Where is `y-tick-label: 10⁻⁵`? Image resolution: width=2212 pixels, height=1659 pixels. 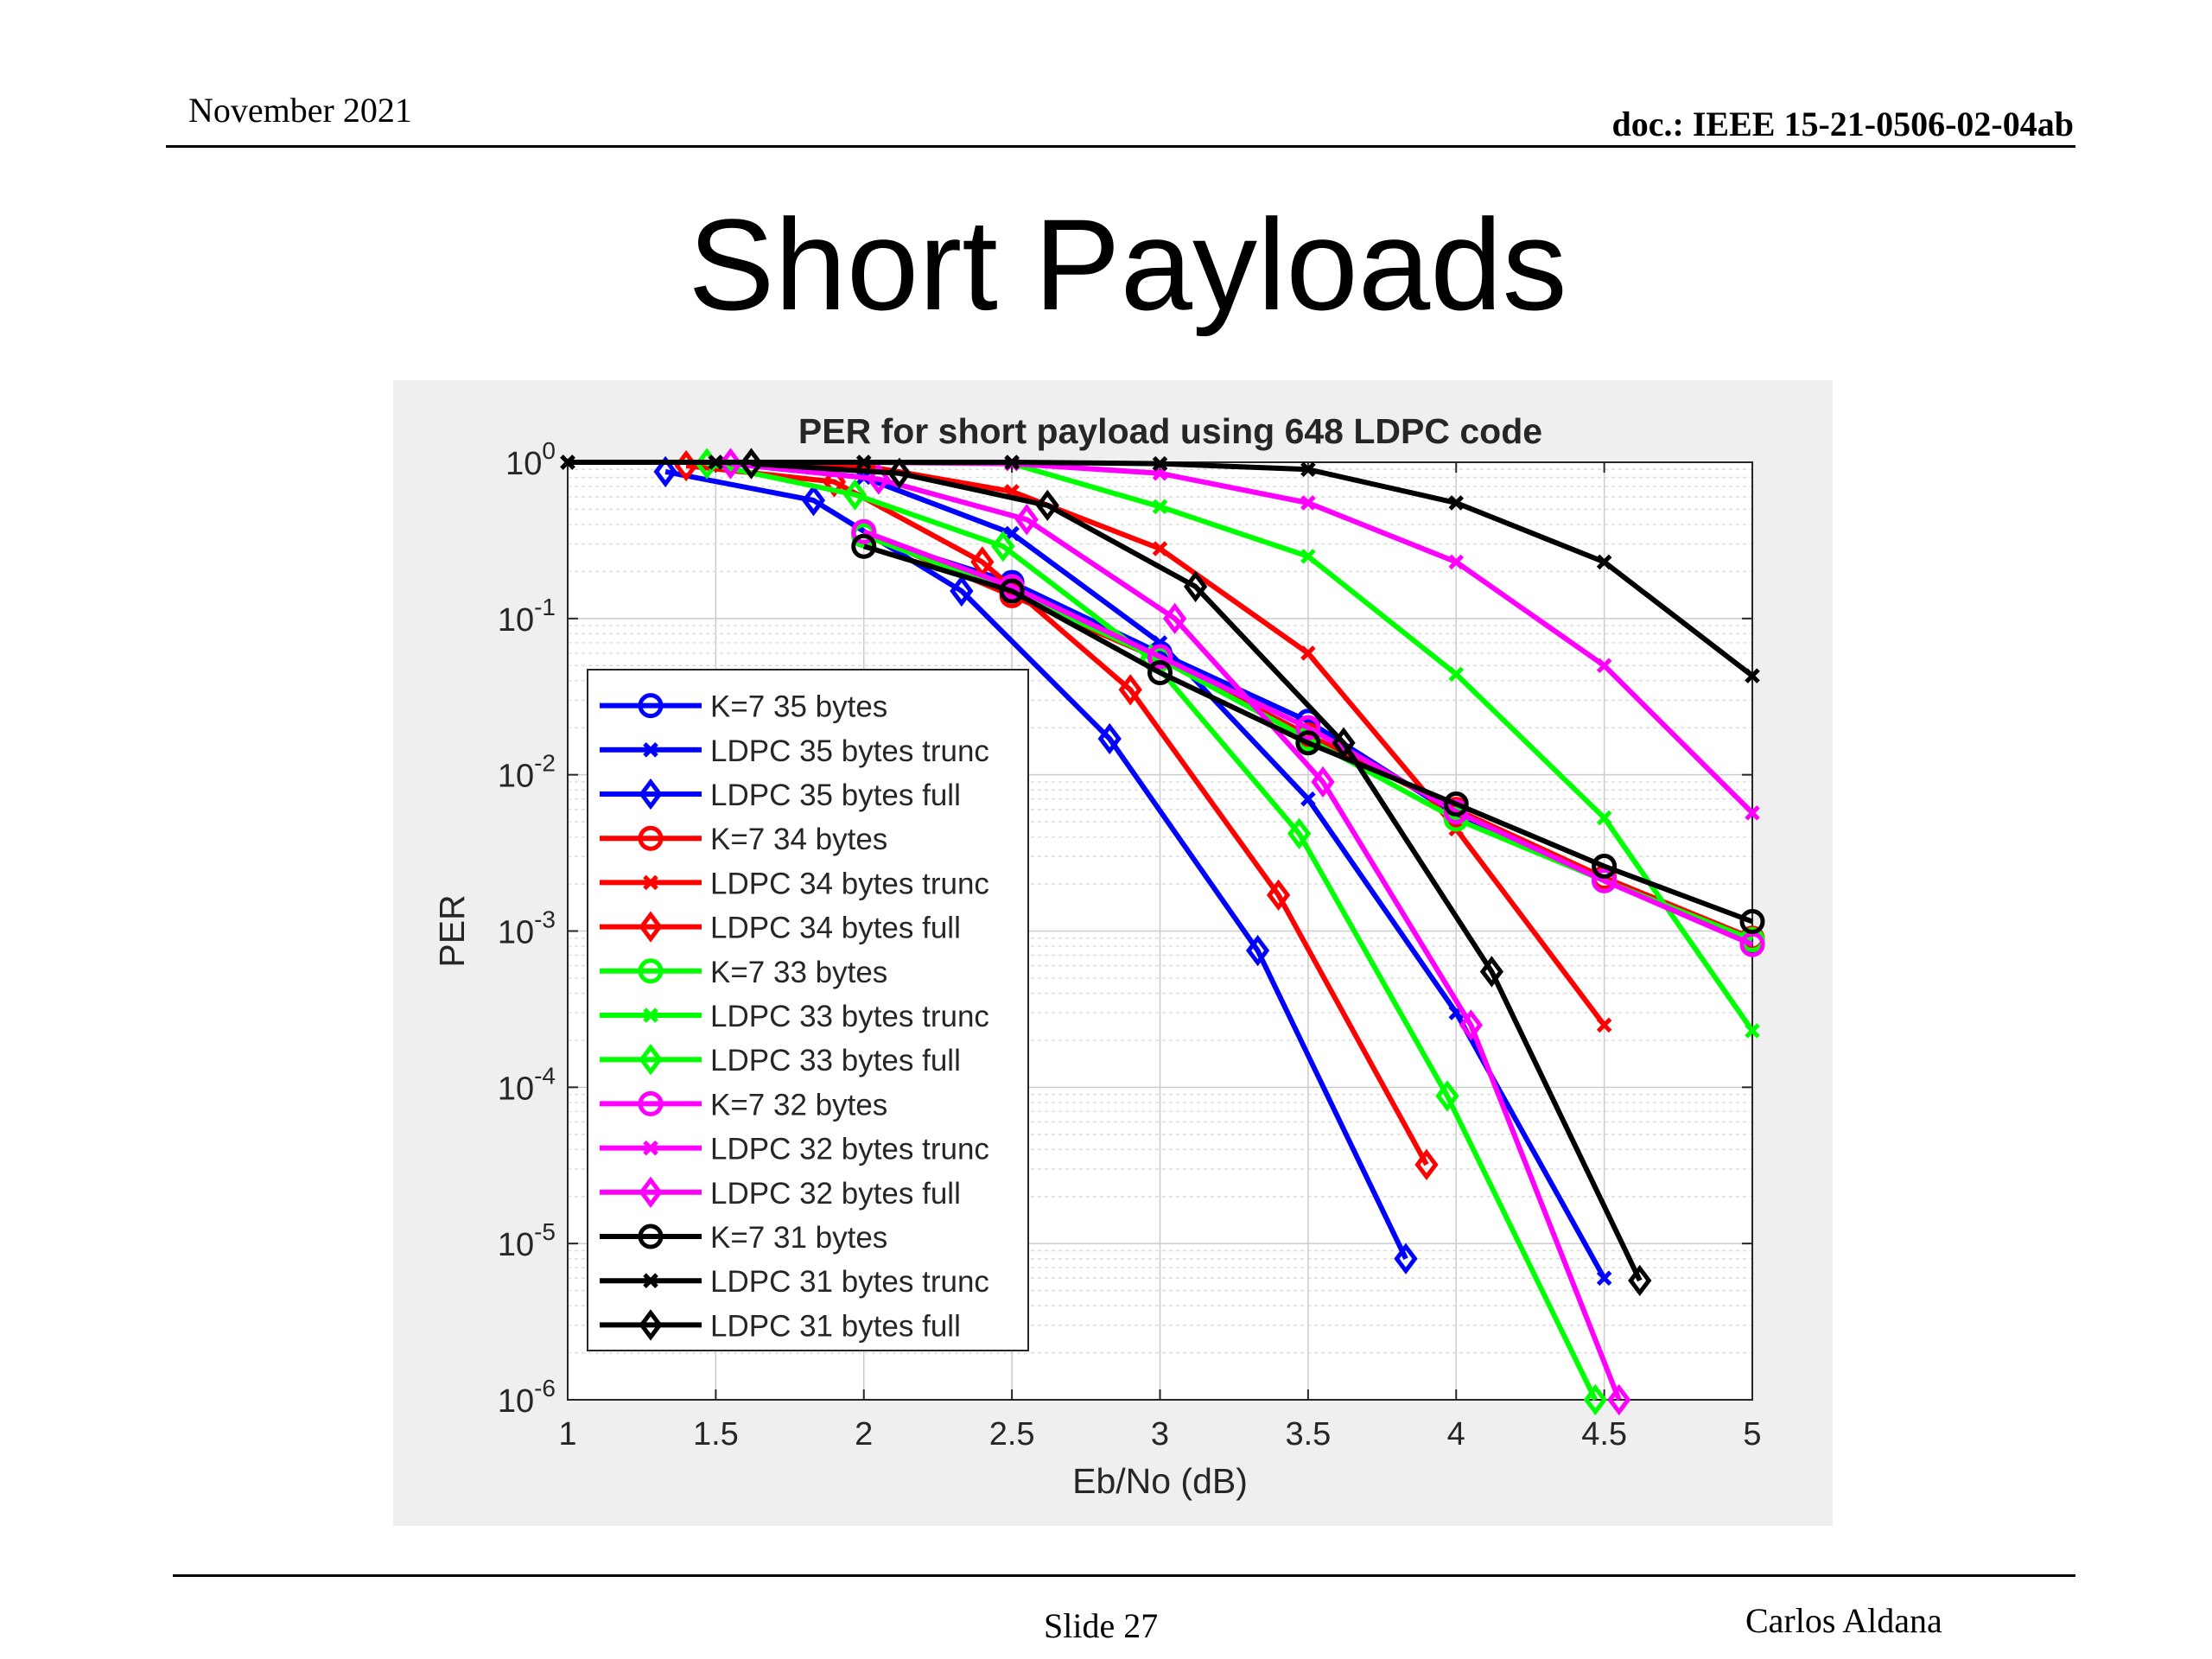
y-tick-label: 10⁻⁵ is located at coordinates (527, 1240).